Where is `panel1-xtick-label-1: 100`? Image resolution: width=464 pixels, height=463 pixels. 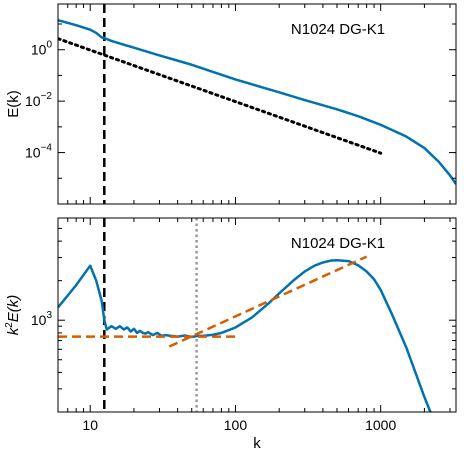
panel1-xtick-label-1: 100 is located at coordinates (236, 425).